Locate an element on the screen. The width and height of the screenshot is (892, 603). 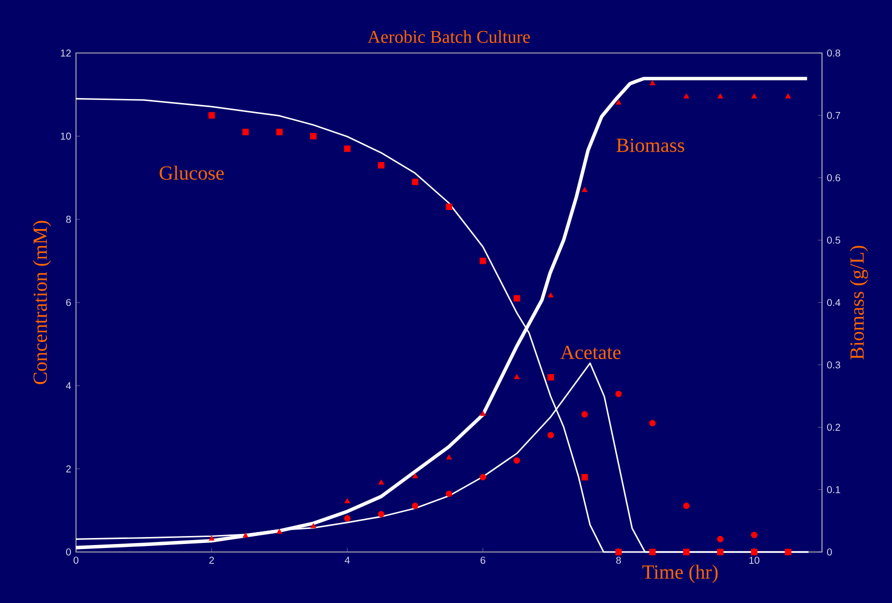
y2-tick-label: 0.1 is located at coordinates (833, 490).